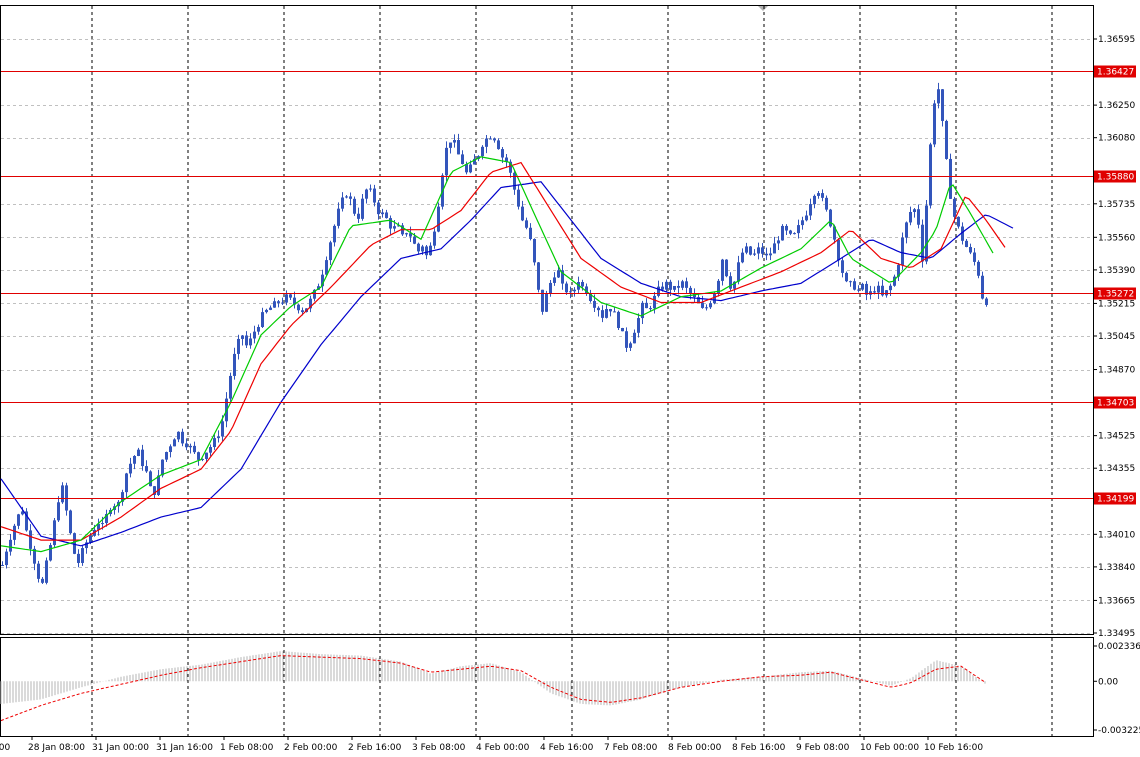 Image resolution: width=1140 pixels, height=757 pixels. Describe the element at coordinates (1115, 500) in the screenshot. I see `level-label: 1.34199` at that location.